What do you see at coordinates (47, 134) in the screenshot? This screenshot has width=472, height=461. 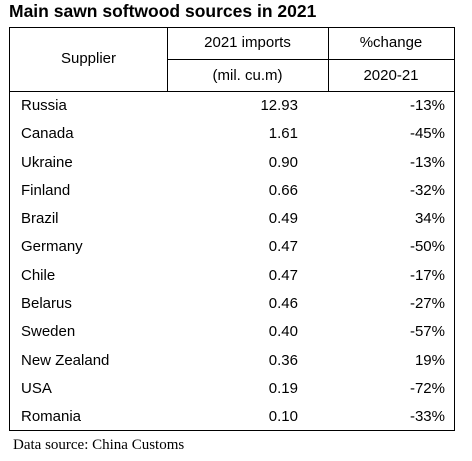 I see `supplier-cell: Canada` at bounding box center [47, 134].